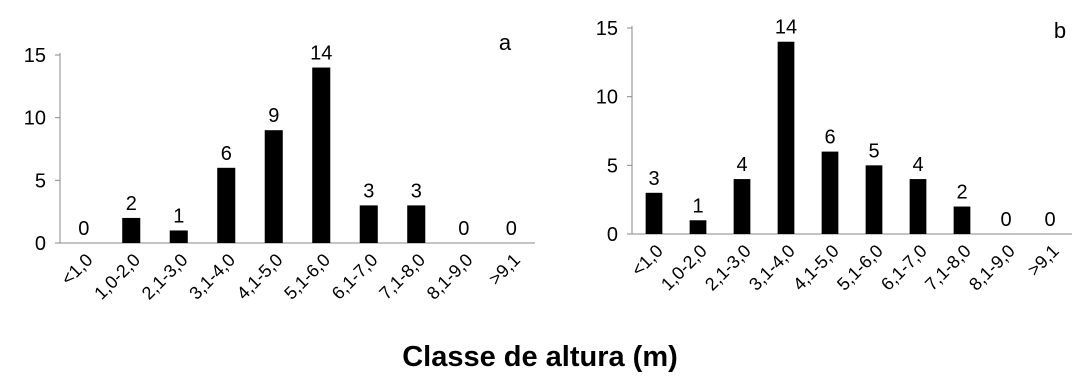  I want to click on panel-label: b, so click(1060, 30).